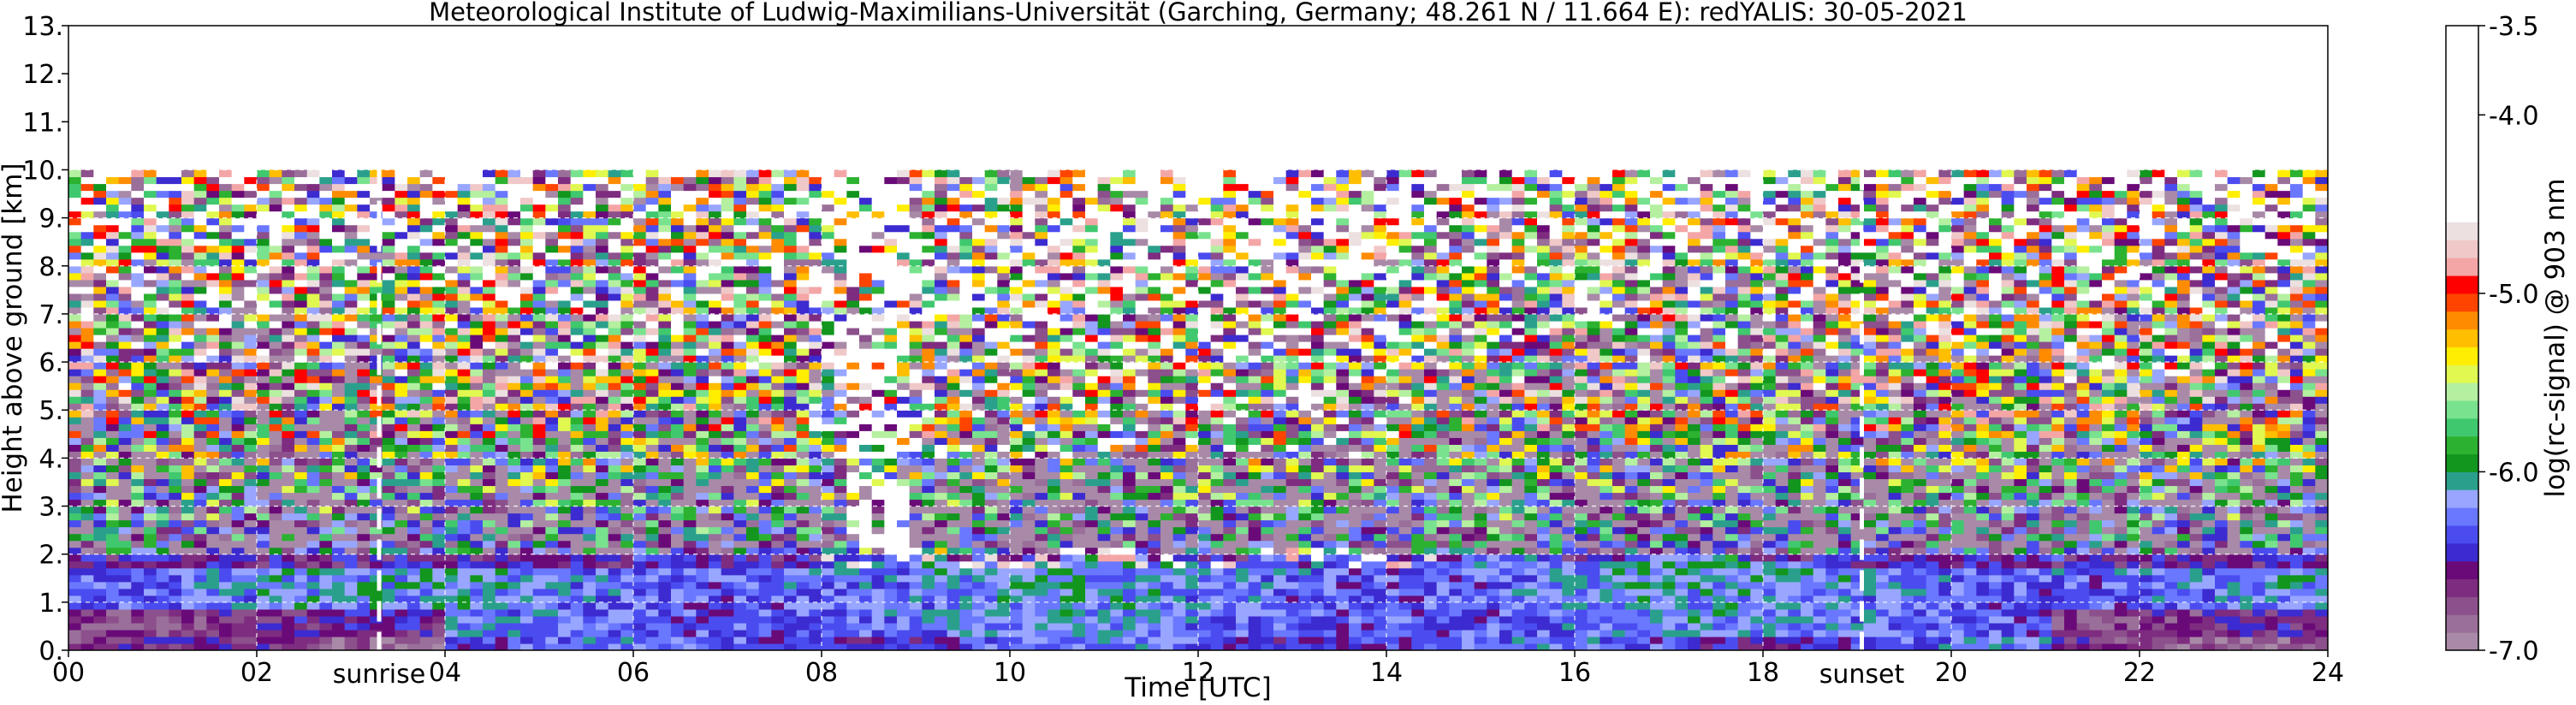 This screenshot has width=2576, height=705. Describe the element at coordinates (256, 673) in the screenshot. I see `x-tick-label-1: 02` at that location.